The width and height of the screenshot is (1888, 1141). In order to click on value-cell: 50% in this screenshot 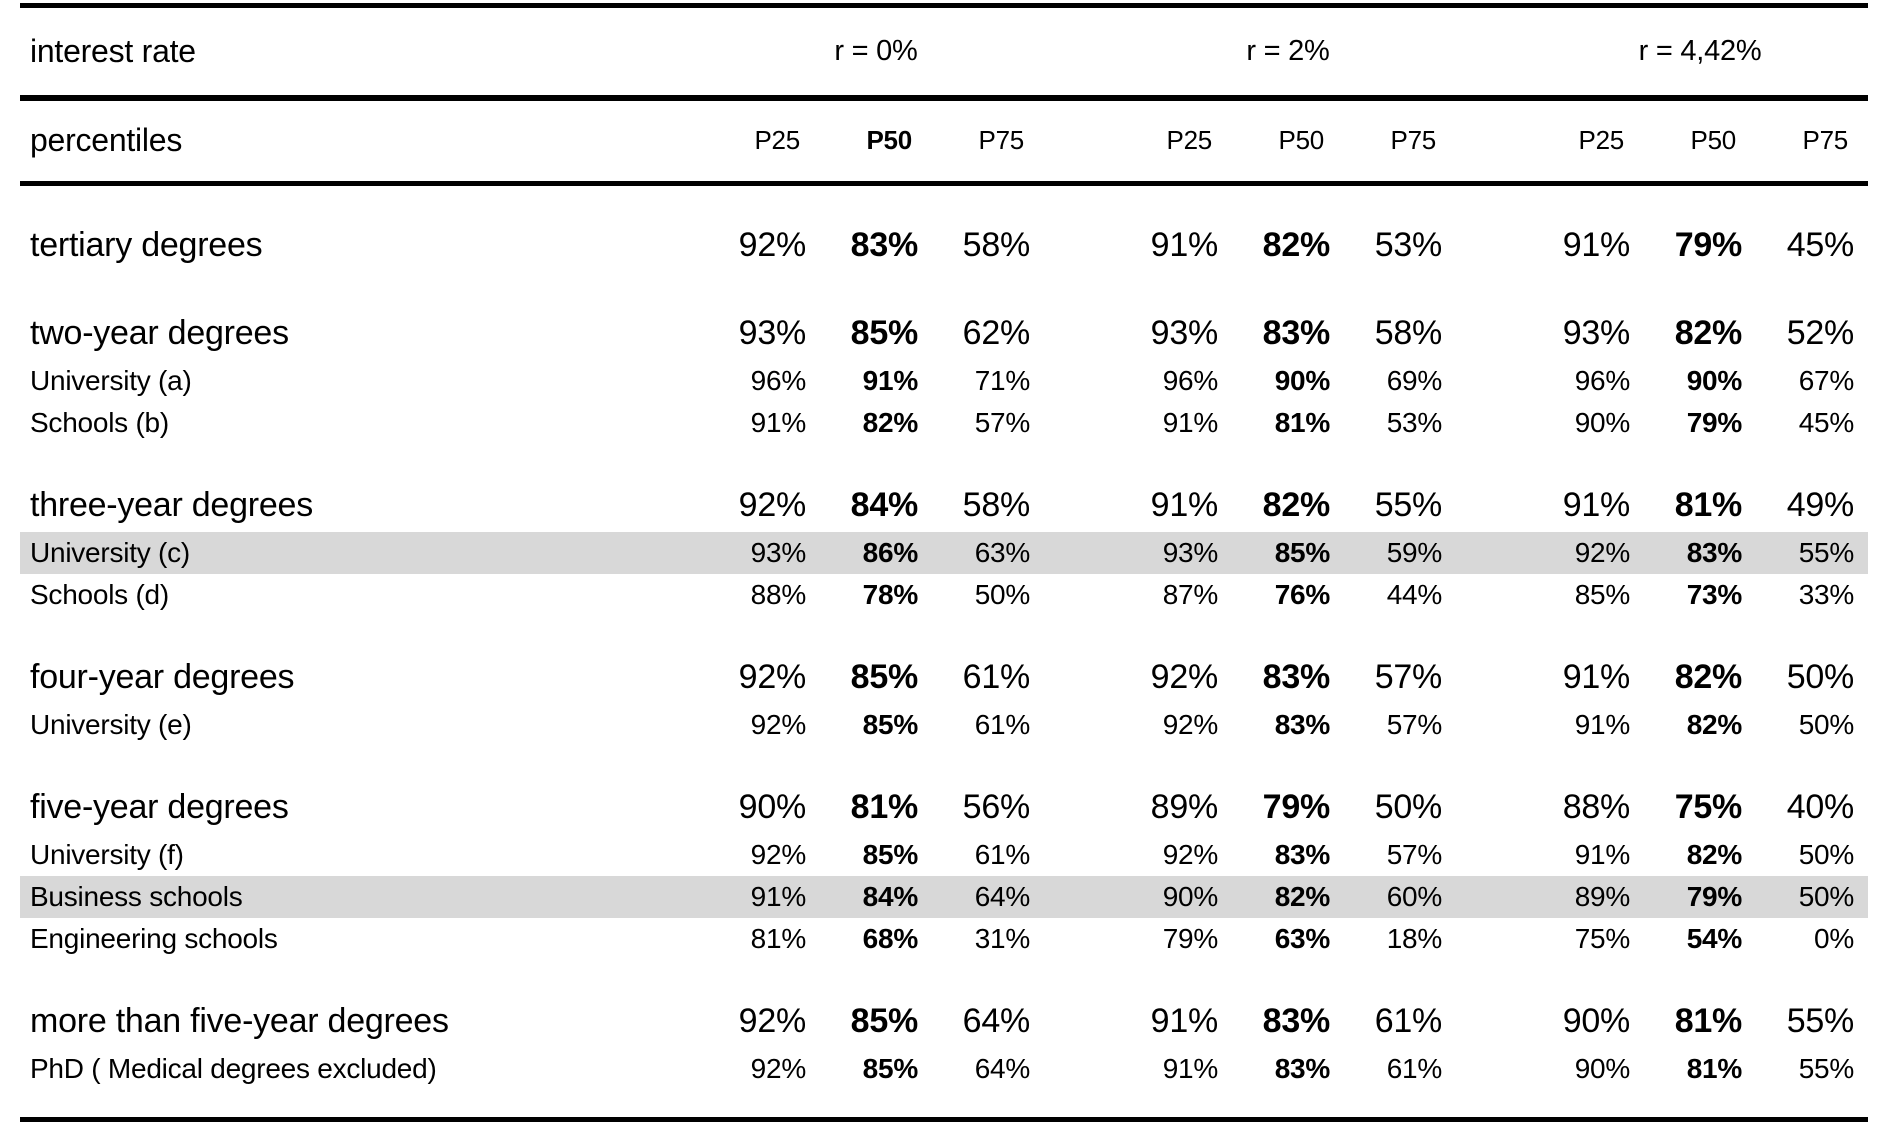, I will do `click(1820, 677)`.